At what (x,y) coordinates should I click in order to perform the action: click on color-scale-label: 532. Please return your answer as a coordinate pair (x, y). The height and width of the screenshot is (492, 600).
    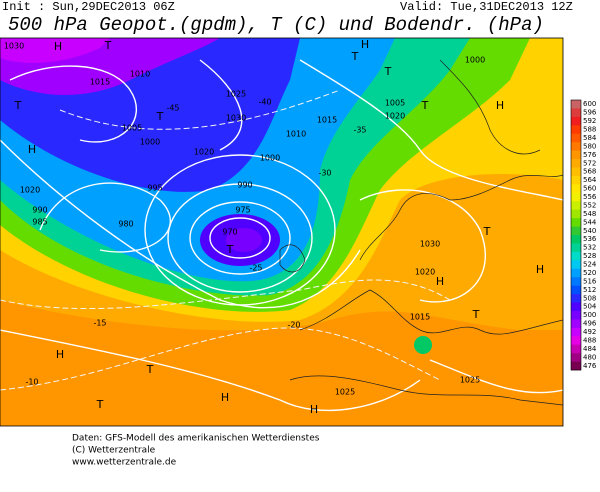
    Looking at the image, I should click on (589, 248).